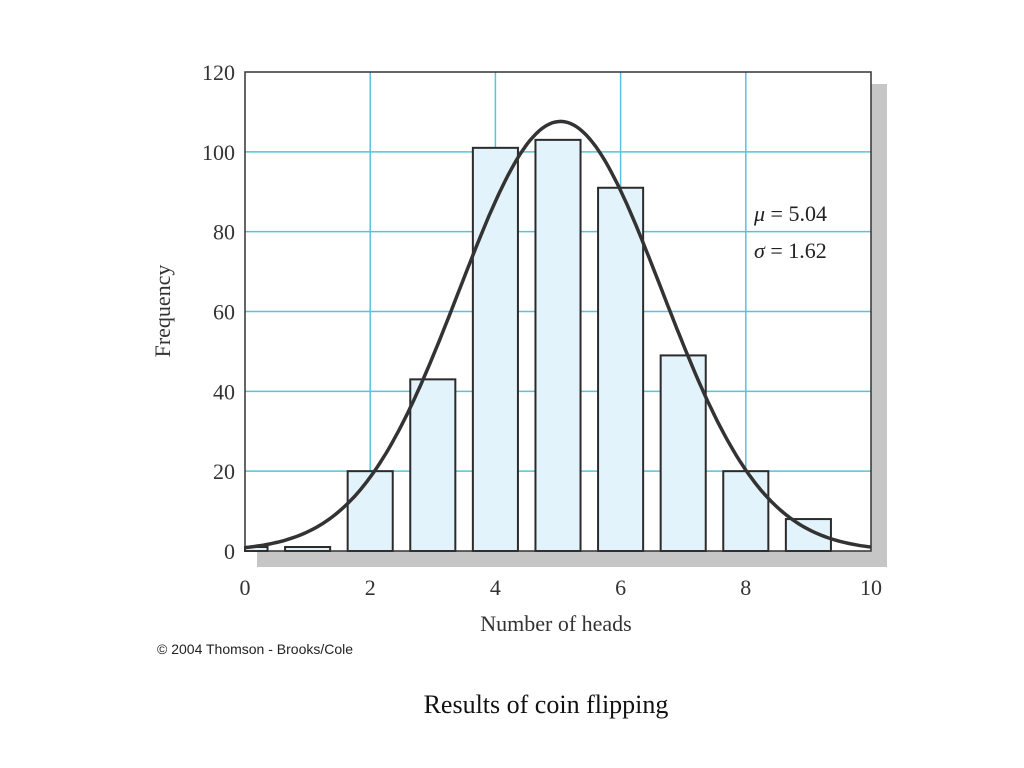 This screenshot has width=1024, height=768. Describe the element at coordinates (759, 213) in the screenshot. I see `mu-symbol: μ` at that location.